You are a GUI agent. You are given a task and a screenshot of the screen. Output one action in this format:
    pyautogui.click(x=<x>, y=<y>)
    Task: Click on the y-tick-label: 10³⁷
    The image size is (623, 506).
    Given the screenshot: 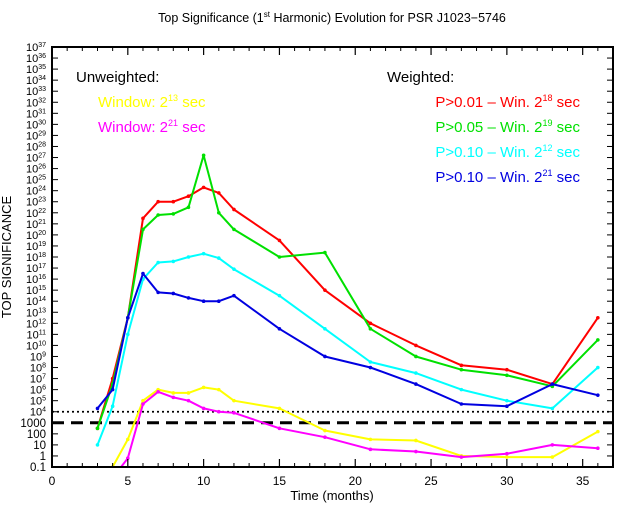 What is the action you would take?
    pyautogui.click(x=36, y=48)
    